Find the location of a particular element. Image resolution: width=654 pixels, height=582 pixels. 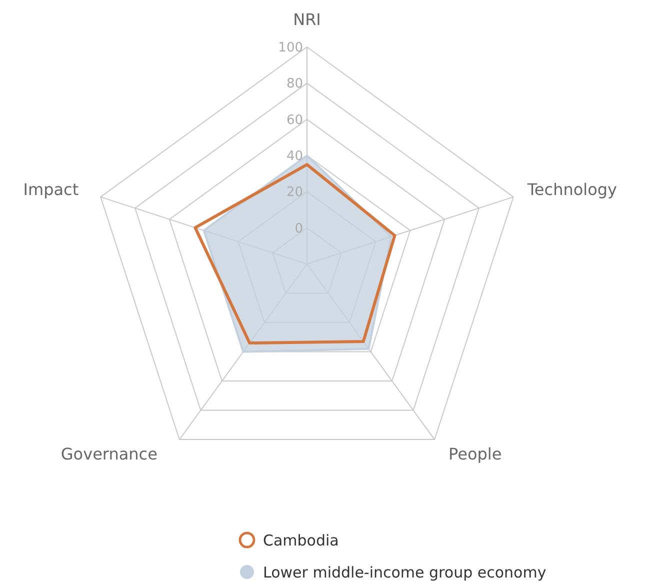

spoke-label: Governance is located at coordinates (109, 454).